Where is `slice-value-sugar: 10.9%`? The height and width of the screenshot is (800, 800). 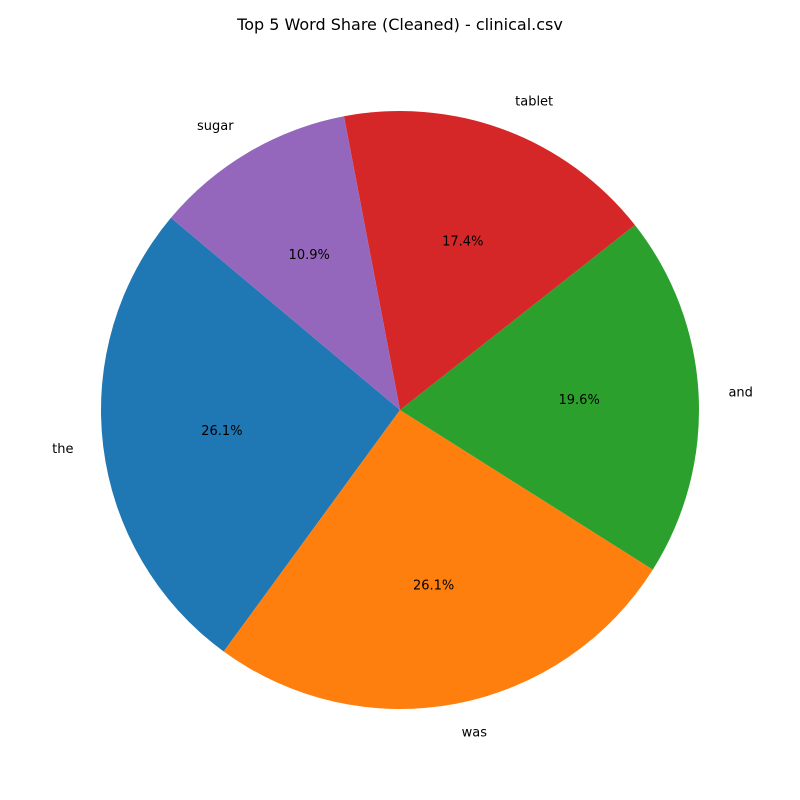 slice-value-sugar: 10.9% is located at coordinates (309, 255).